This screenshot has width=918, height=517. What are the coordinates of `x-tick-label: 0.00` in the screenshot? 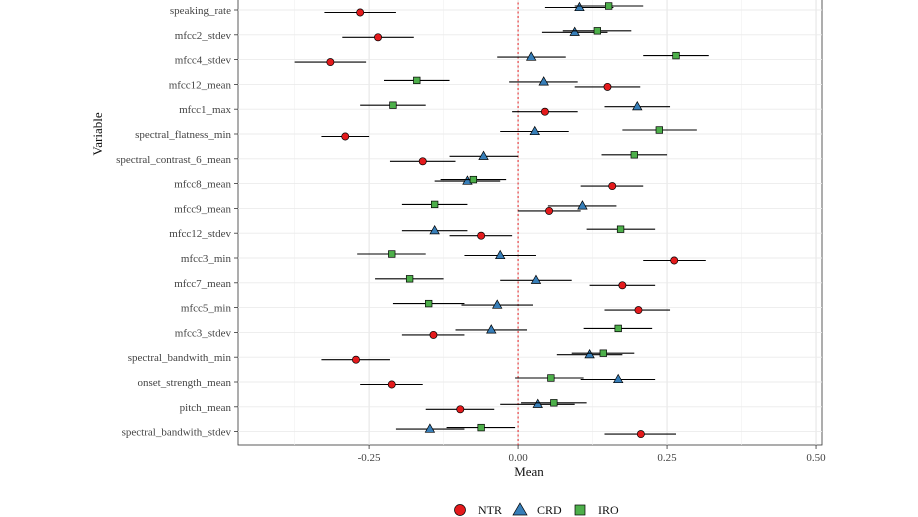 It's located at (518, 458).